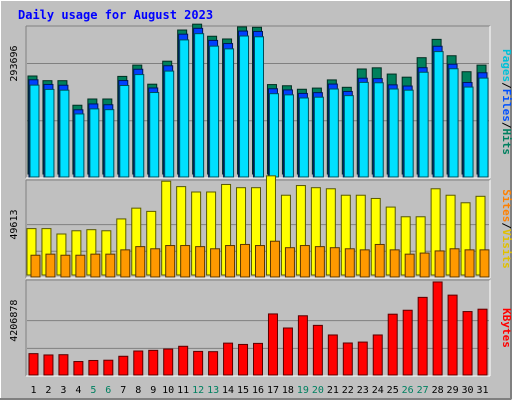  I want to click on x-tick-label: 29, so click(453, 390).